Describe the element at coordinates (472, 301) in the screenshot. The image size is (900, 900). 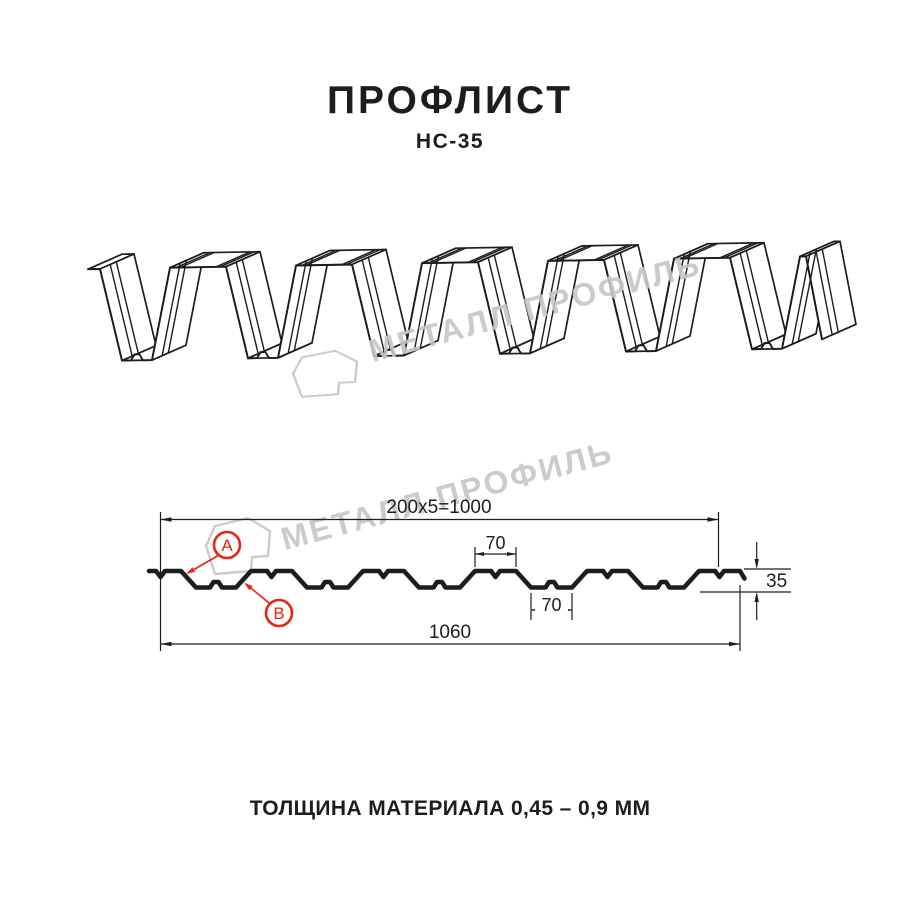
I see `sheet-3d-view` at that location.